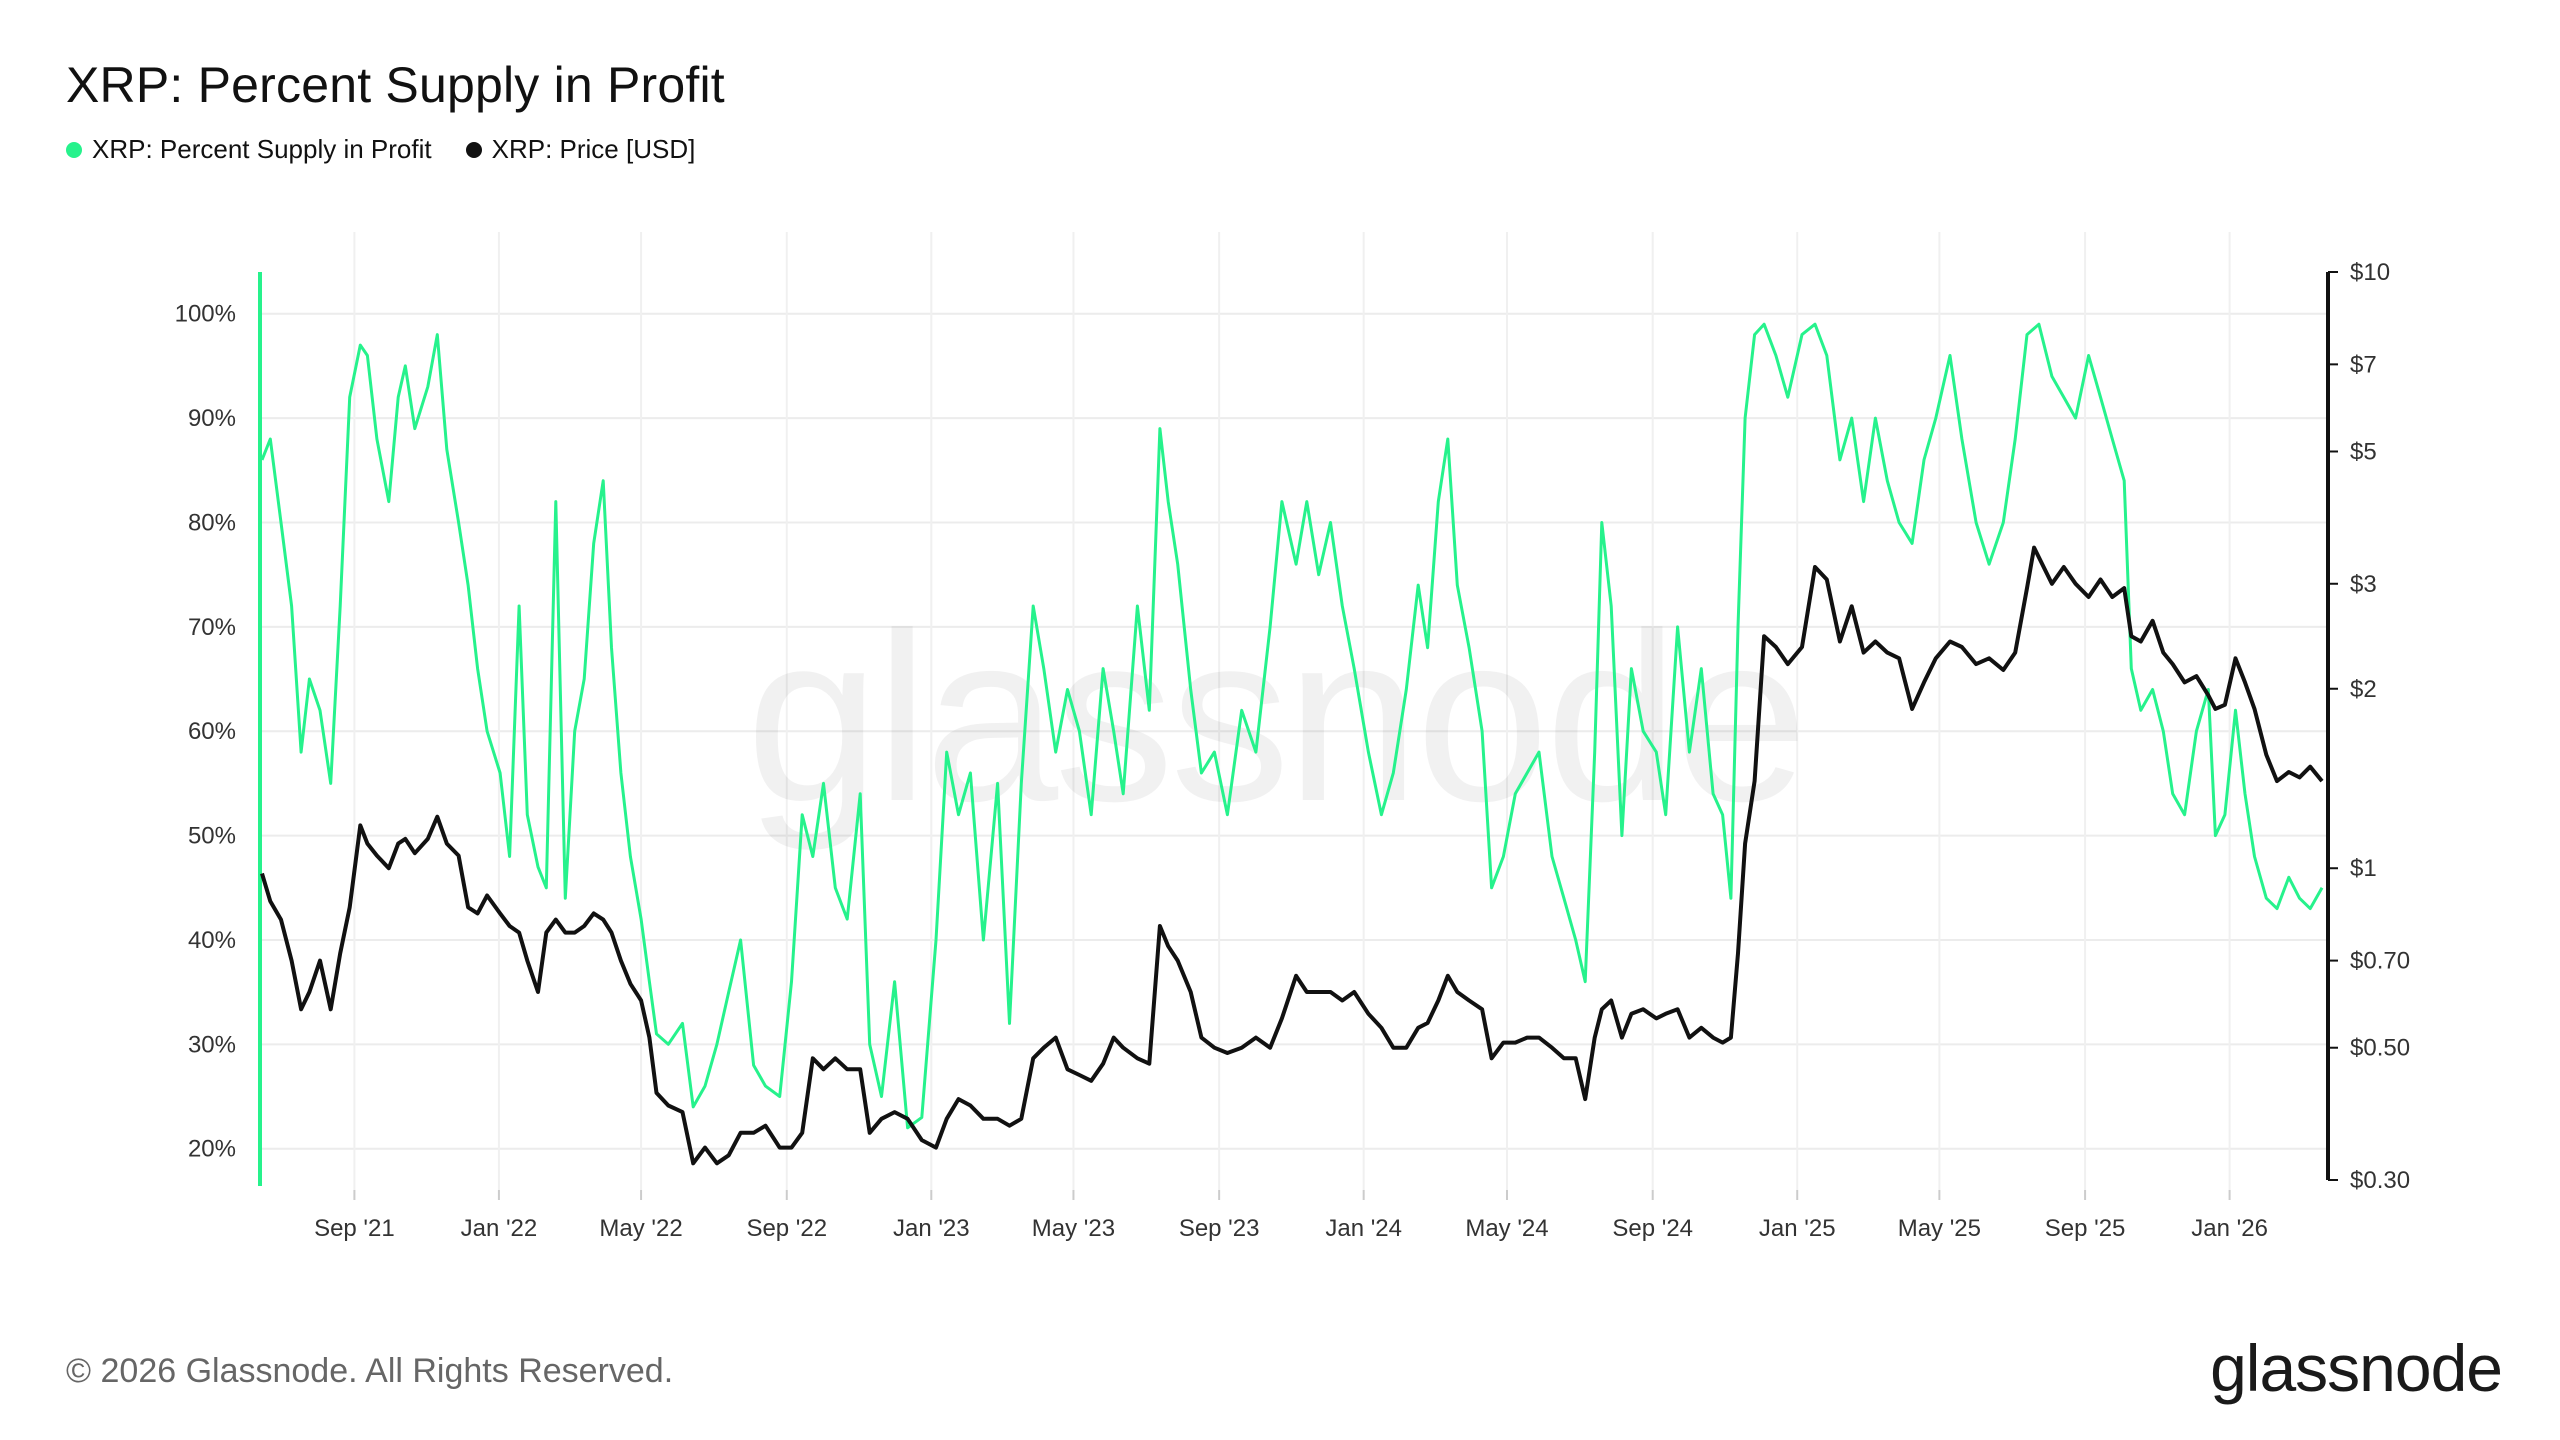 The height and width of the screenshot is (1440, 2560). Describe the element at coordinates (640, 1228) in the screenshot. I see `x-tick-label: May '22` at that location.